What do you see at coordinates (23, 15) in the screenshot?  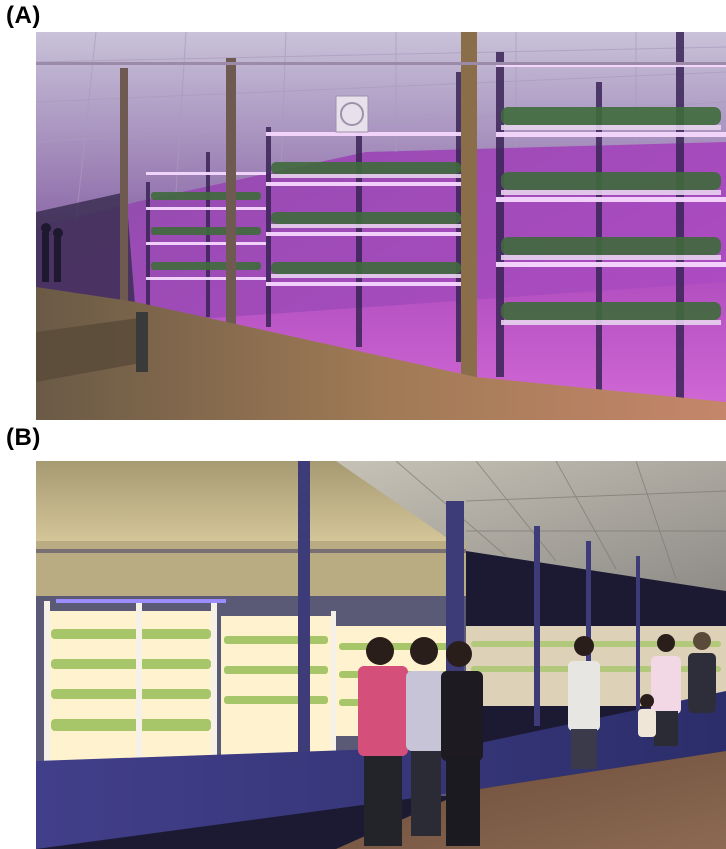 I see `panel-a-label: (A)` at bounding box center [23, 15].